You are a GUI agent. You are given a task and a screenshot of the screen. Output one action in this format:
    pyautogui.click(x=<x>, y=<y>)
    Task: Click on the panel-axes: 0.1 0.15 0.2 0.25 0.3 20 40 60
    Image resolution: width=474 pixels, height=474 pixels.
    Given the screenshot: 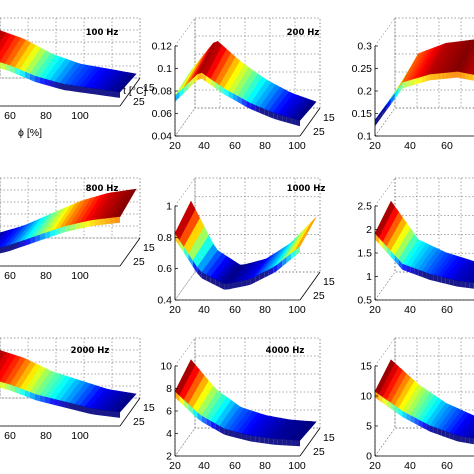 What is the action you would take?
    pyautogui.click(x=413, y=96)
    